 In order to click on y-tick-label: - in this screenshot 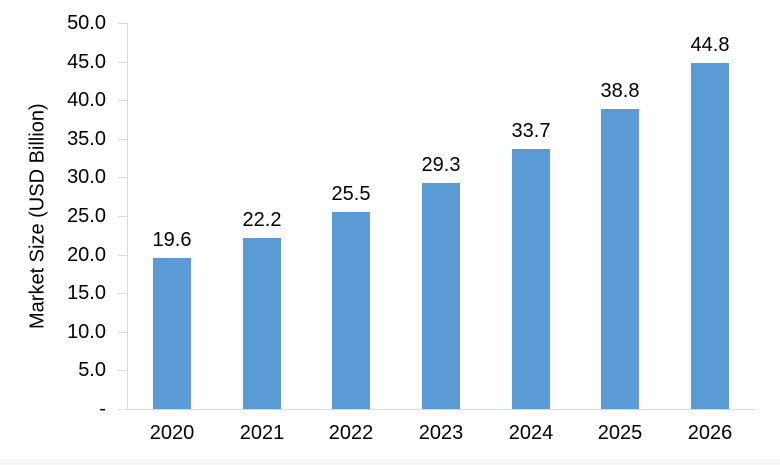, I will do `click(102, 409)`.